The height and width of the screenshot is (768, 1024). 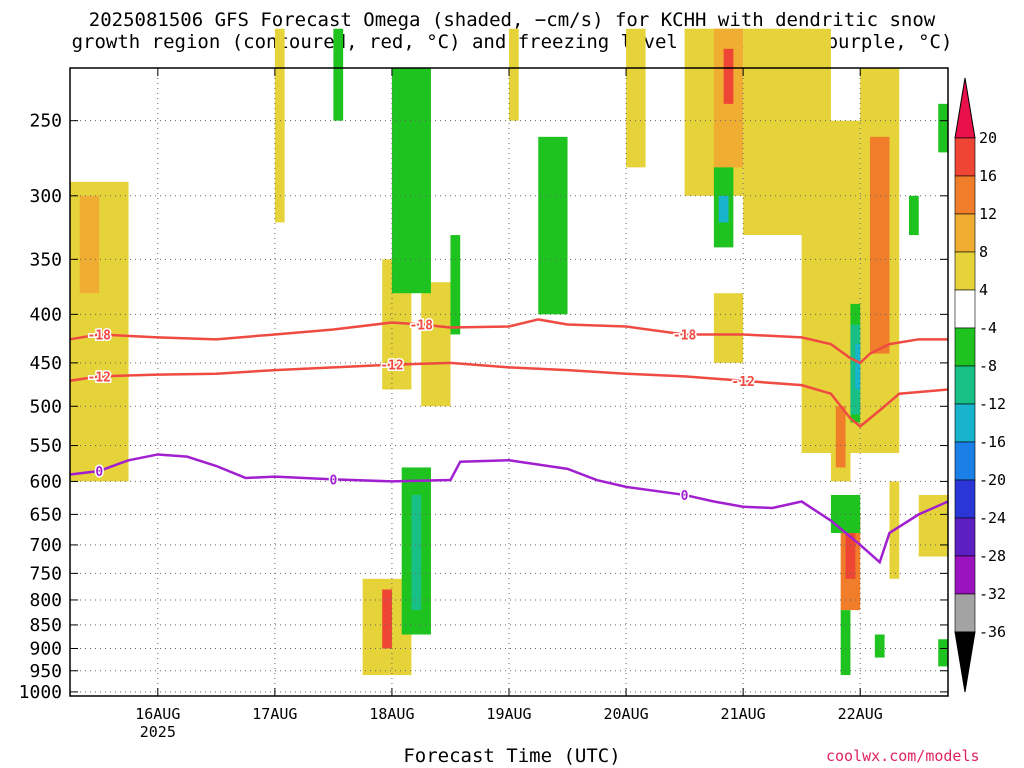 What do you see at coordinates (983, 290) in the screenshot?
I see `colorbar-label: 4` at bounding box center [983, 290].